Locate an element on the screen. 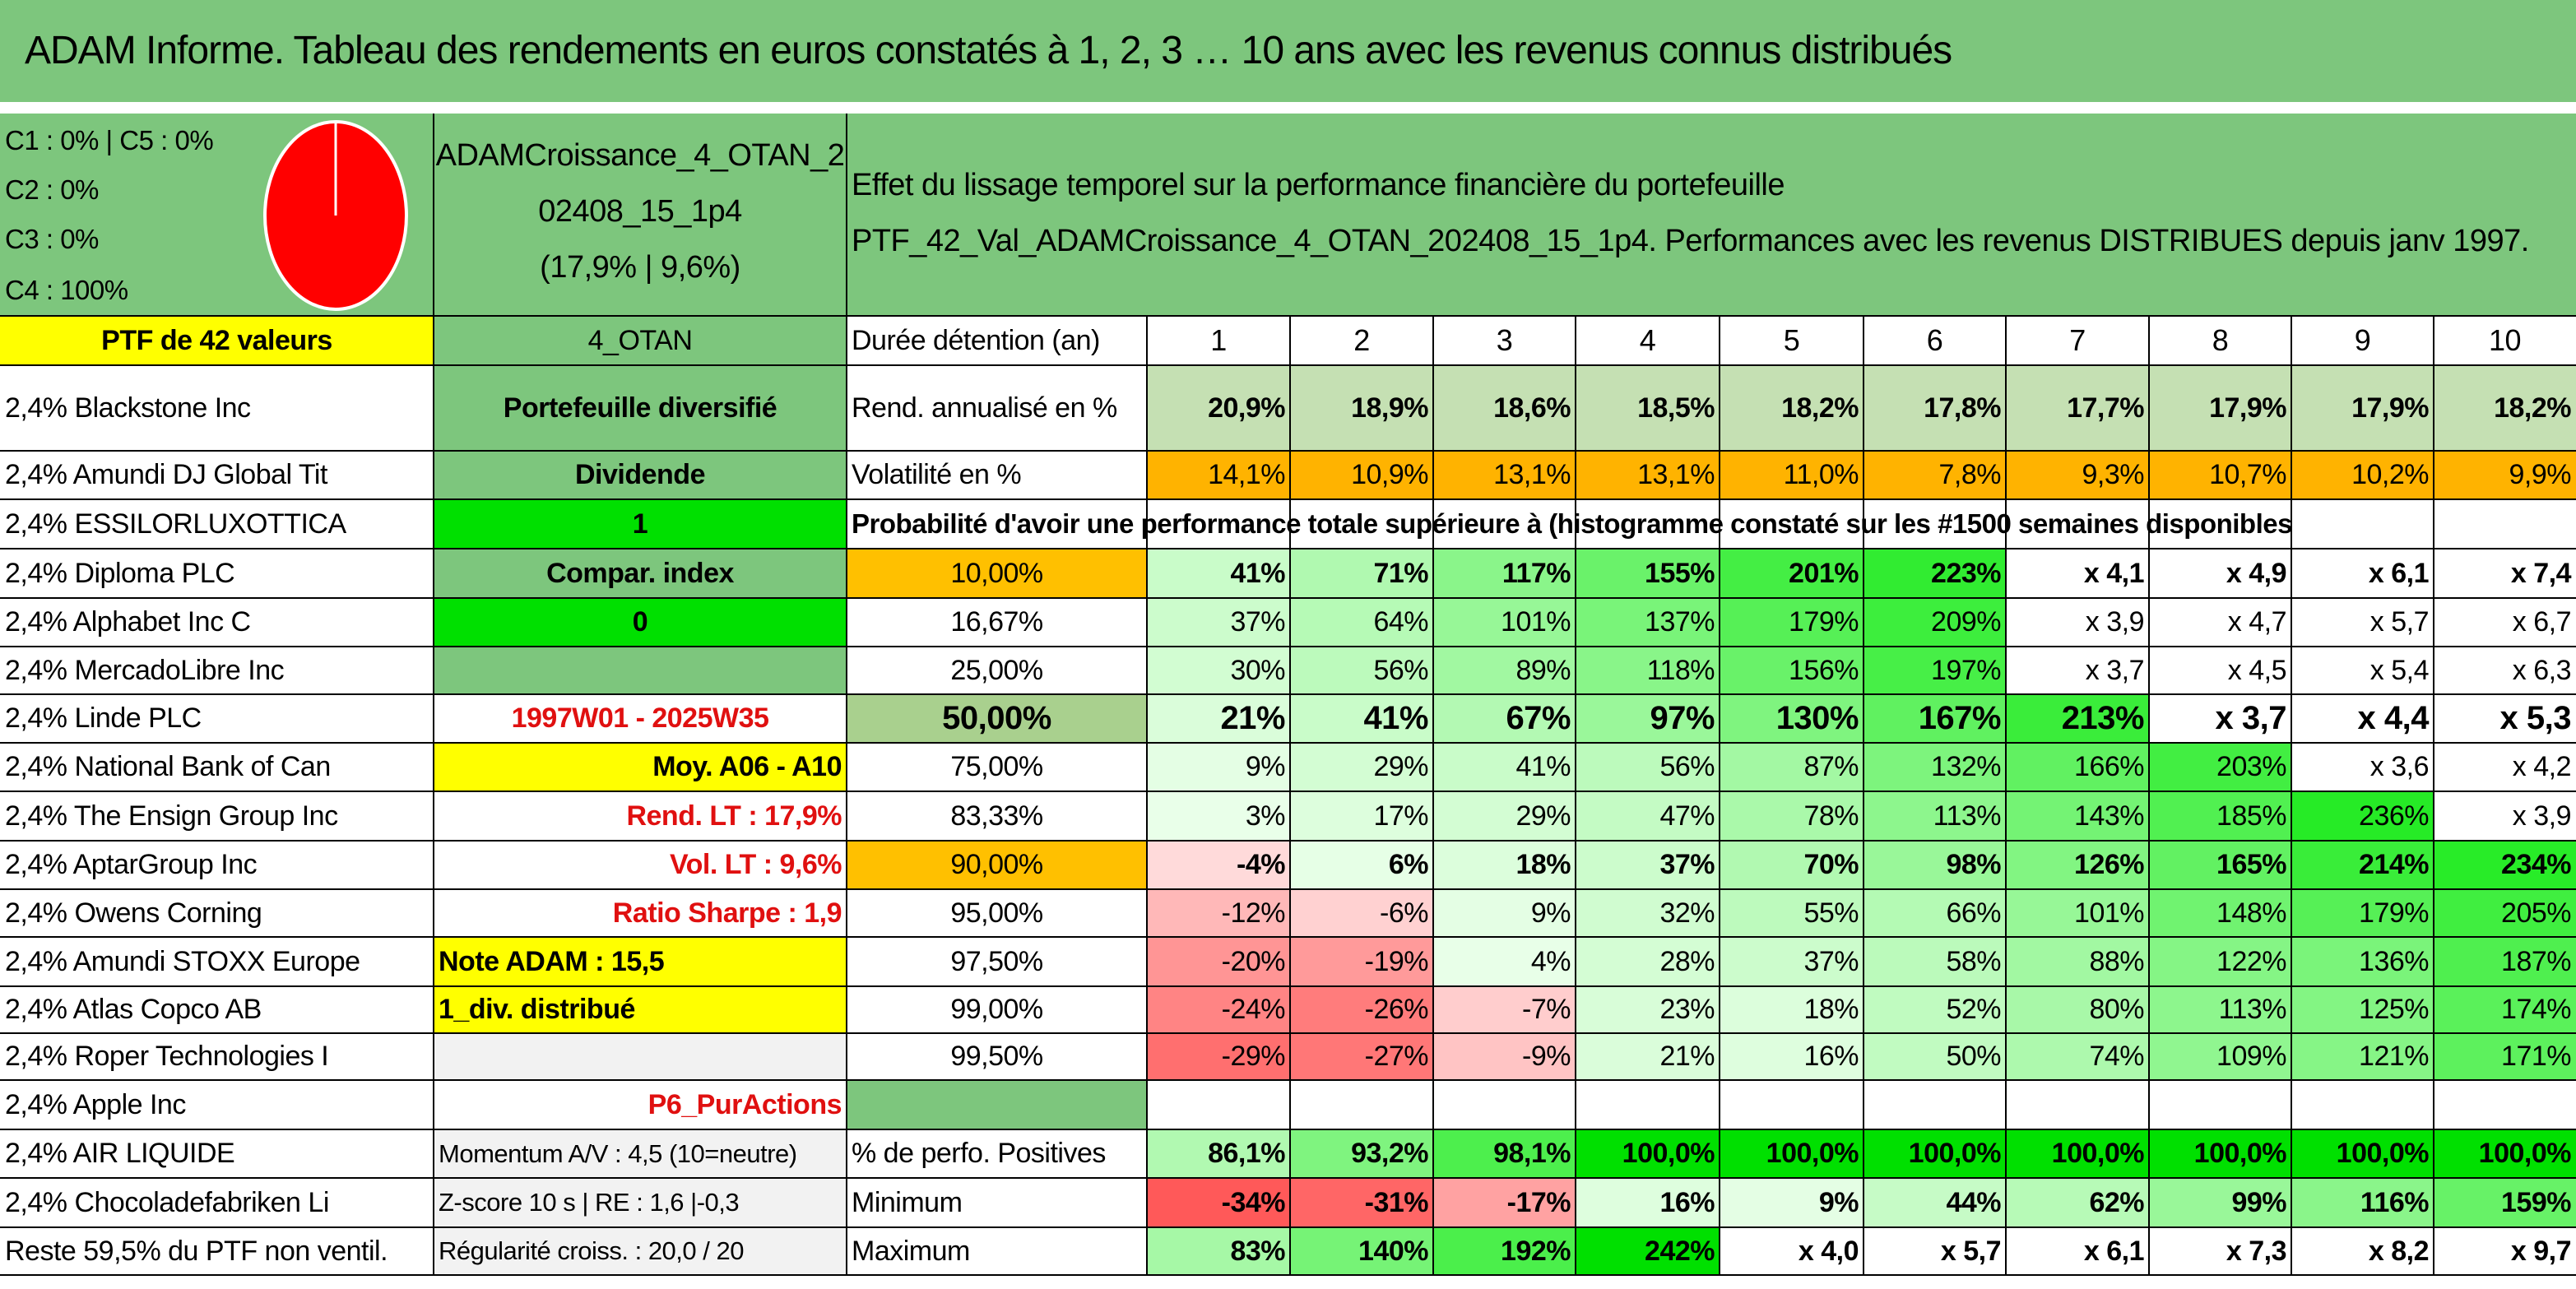 This screenshot has height=1289, width=2576. min-value: -31% is located at coordinates (1361, 1202).